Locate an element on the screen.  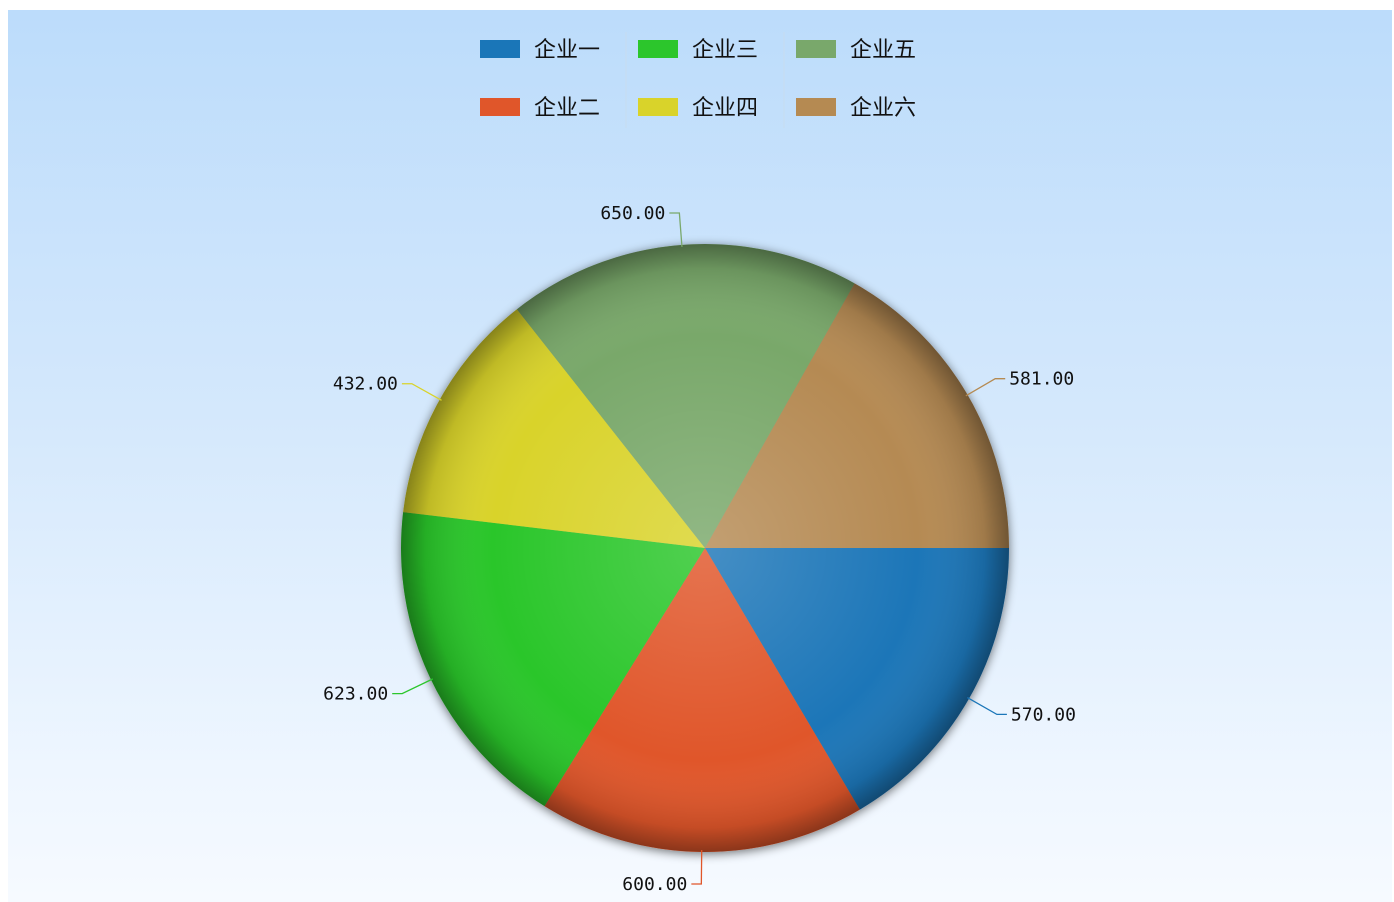
value-label-4: 432.00 is located at coordinates (365, 384).